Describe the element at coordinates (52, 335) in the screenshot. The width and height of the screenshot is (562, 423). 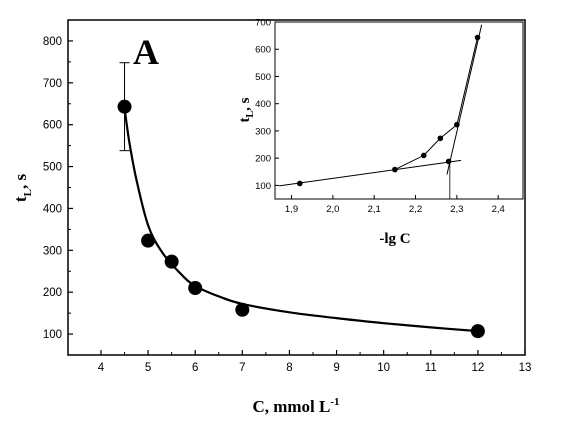
I see `y-tick-label: 100` at that location.